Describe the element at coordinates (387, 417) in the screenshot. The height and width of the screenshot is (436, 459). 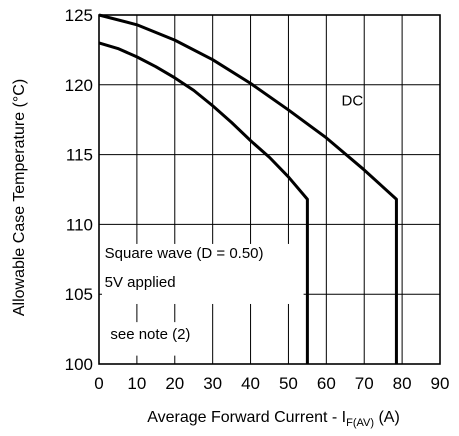
I see `x-axis-title-unit: (A)` at that location.